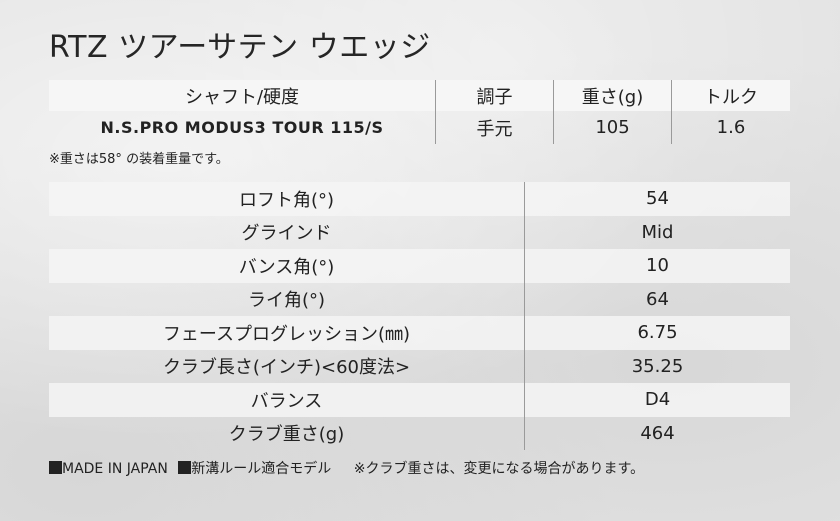 The height and width of the screenshot is (521, 840). What do you see at coordinates (495, 127) in the screenshot?
I see `kick-point-value: 手元` at bounding box center [495, 127].